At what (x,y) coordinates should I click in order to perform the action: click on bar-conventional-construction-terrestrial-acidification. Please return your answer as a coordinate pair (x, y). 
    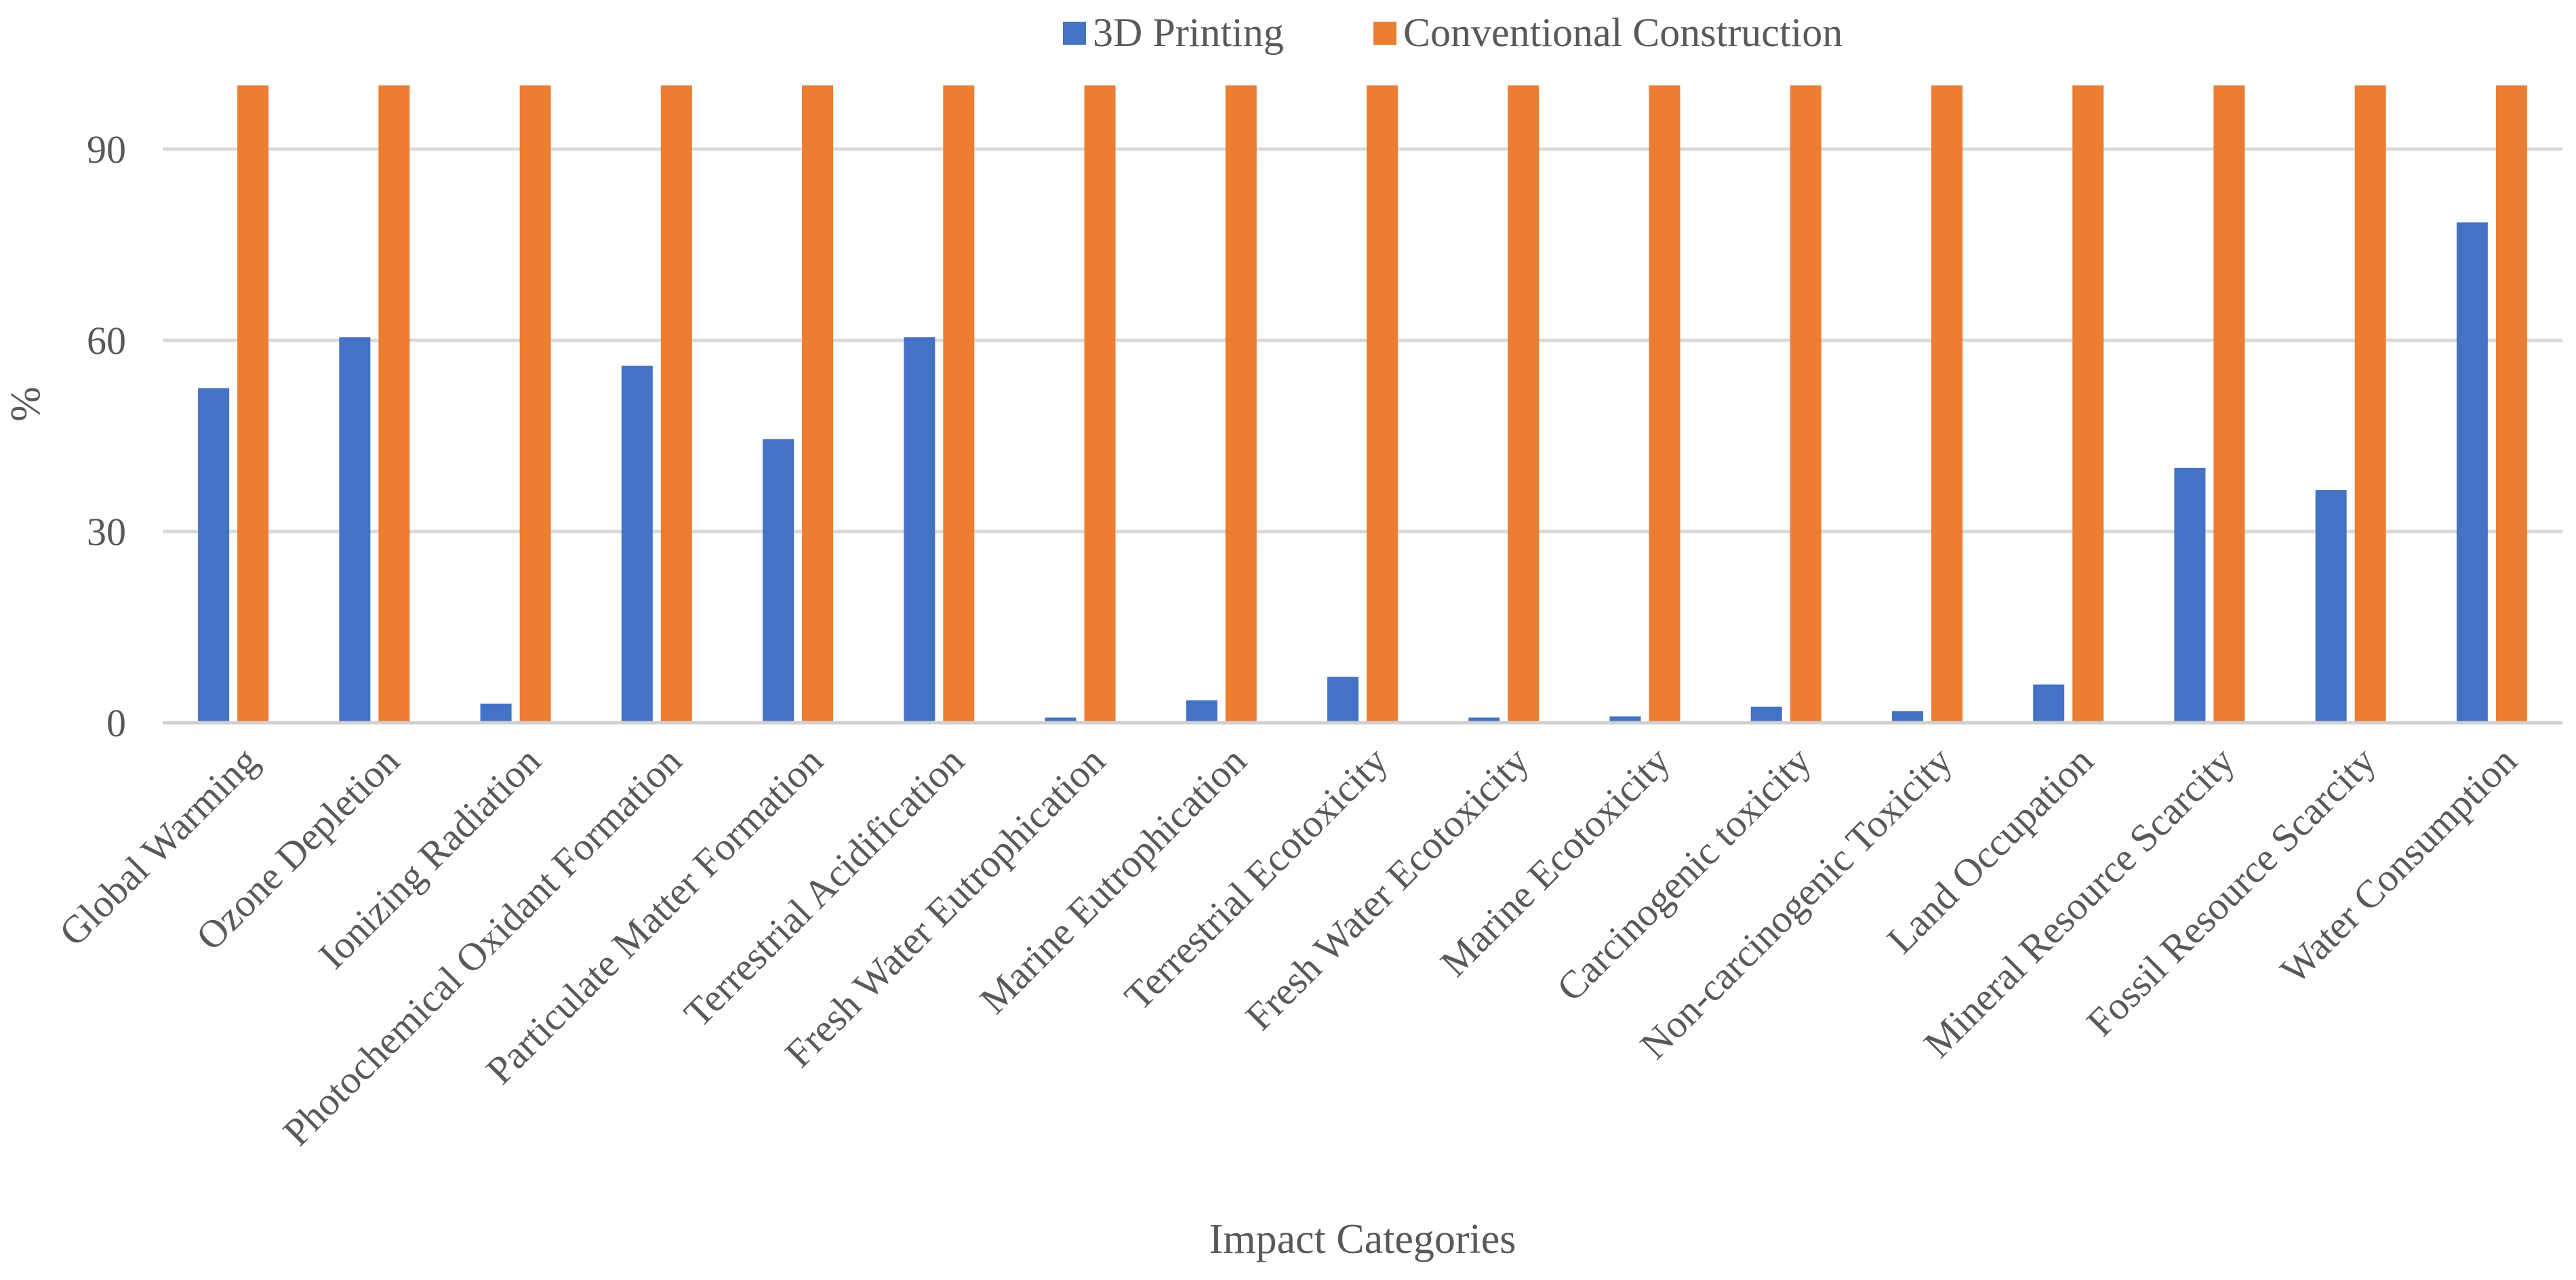
    Looking at the image, I should click on (959, 404).